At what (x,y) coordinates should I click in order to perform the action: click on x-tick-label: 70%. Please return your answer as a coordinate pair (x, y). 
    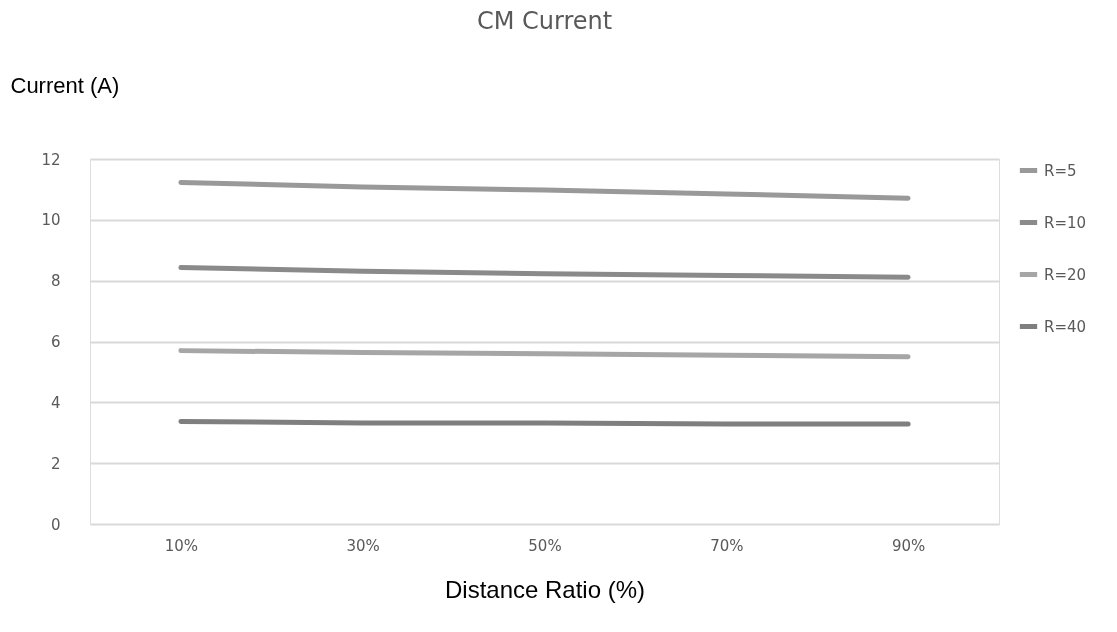
    Looking at the image, I should click on (727, 545).